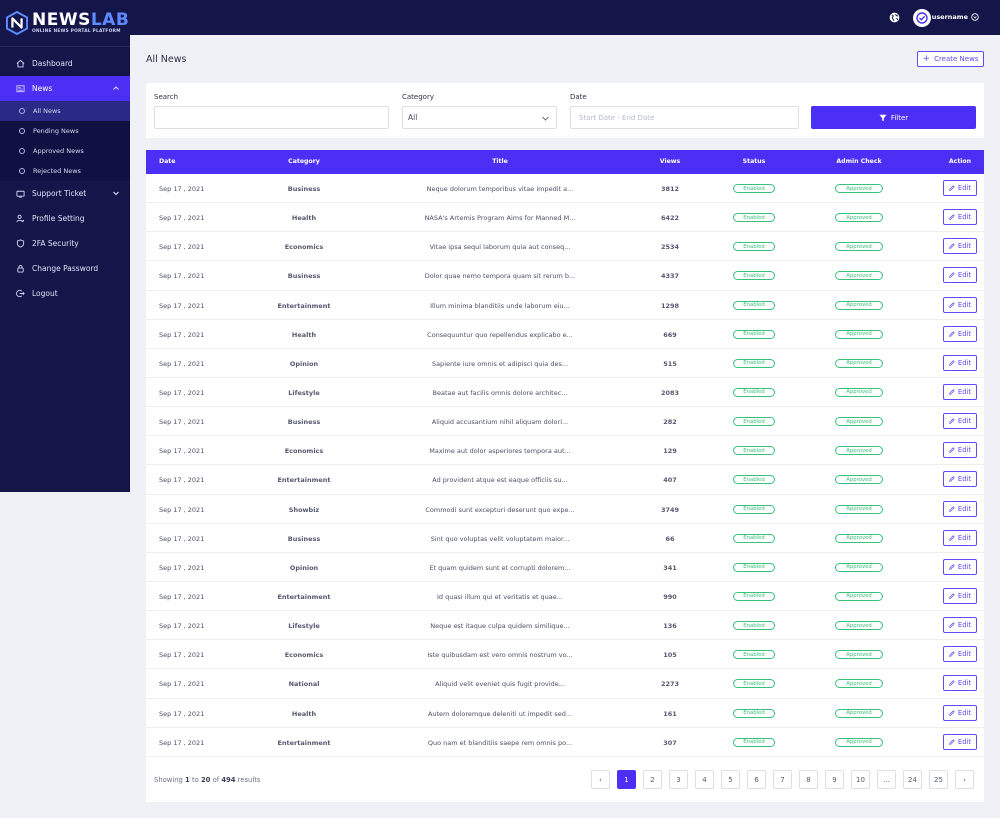 This screenshot has width=1000, height=818. What do you see at coordinates (65, 218) in the screenshot?
I see `sidebar-item-profile-setting: Profile Setting` at bounding box center [65, 218].